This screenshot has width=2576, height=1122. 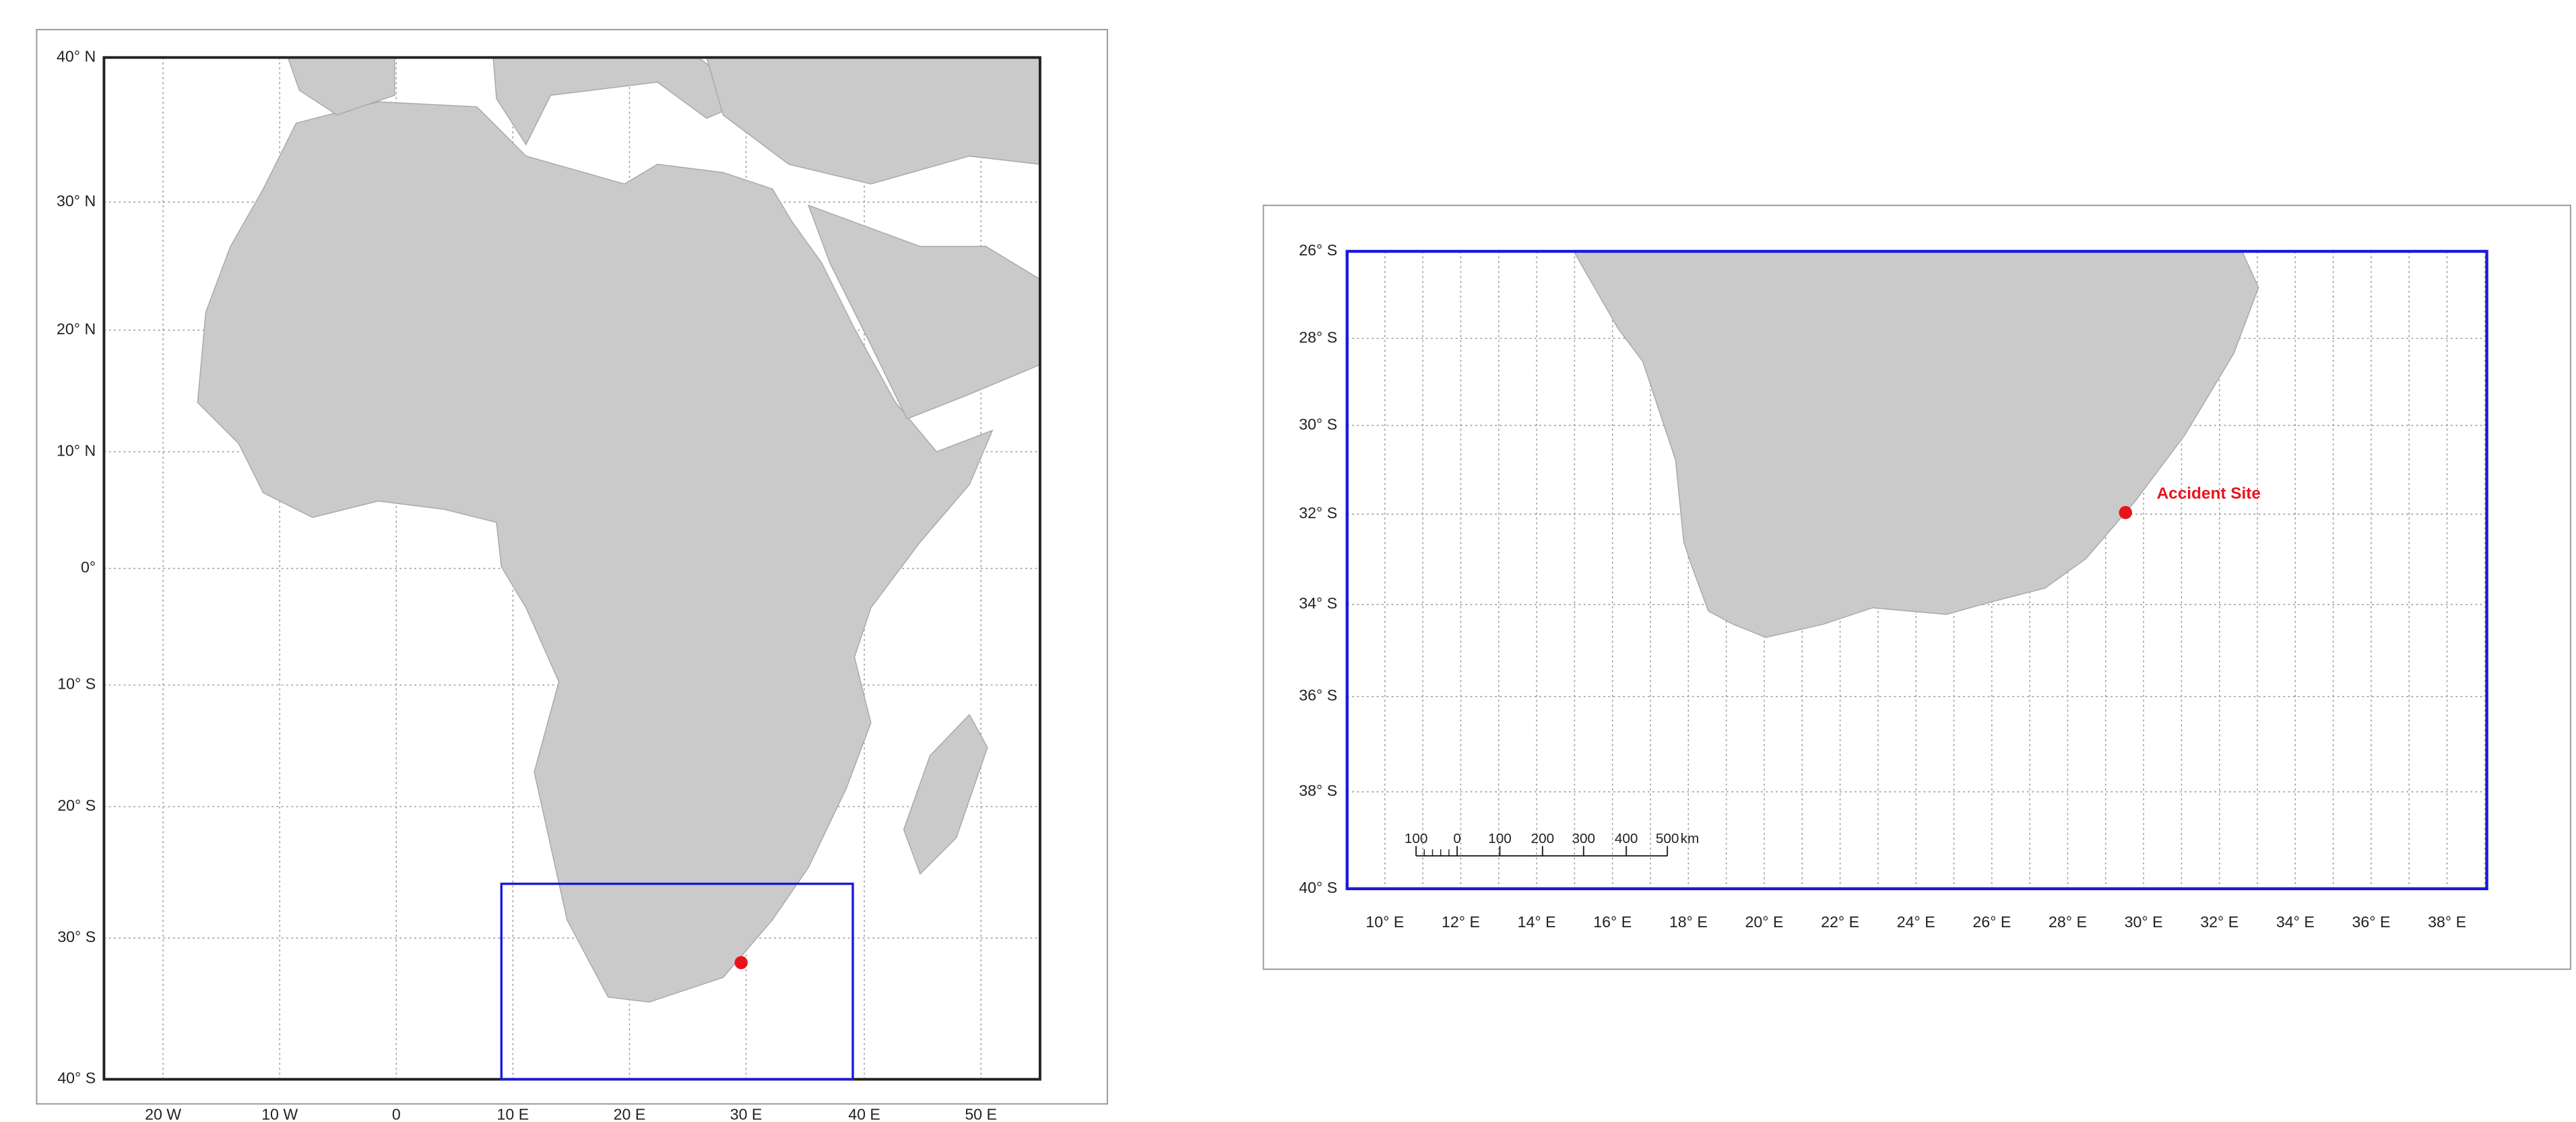 I want to click on lon-label: 28° E, so click(x=2068, y=922).